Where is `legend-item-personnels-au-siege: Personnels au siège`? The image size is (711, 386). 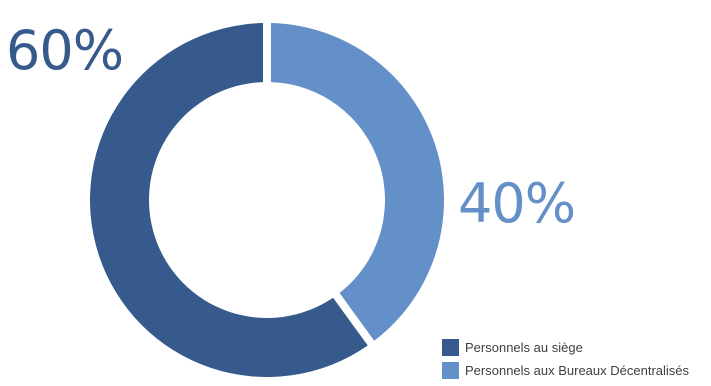
legend-item-personnels-au-siege: Personnels au siège is located at coordinates (565, 347).